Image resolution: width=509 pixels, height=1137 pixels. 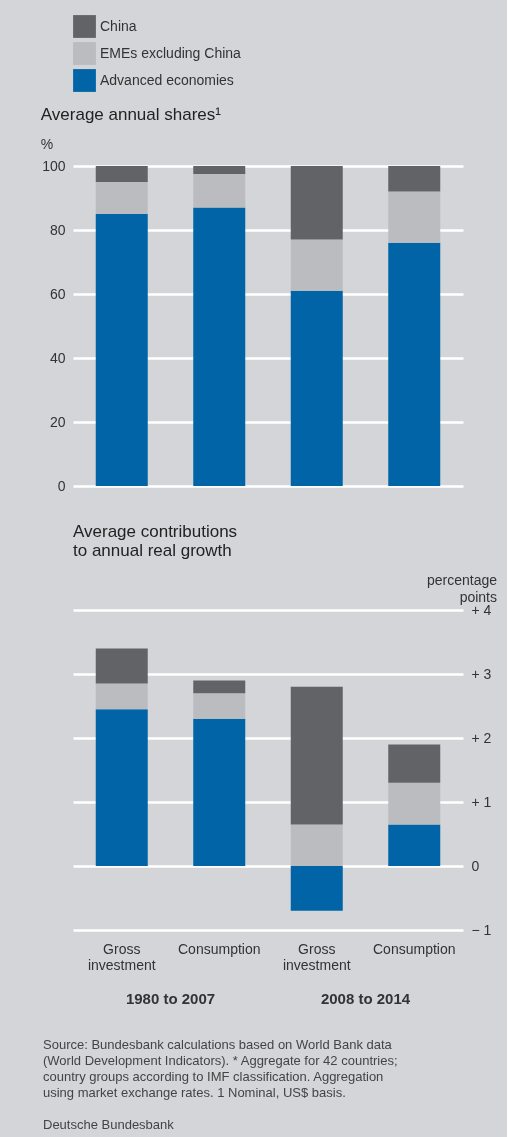 I want to click on legend-label: Advanced economies, so click(x=167, y=79).